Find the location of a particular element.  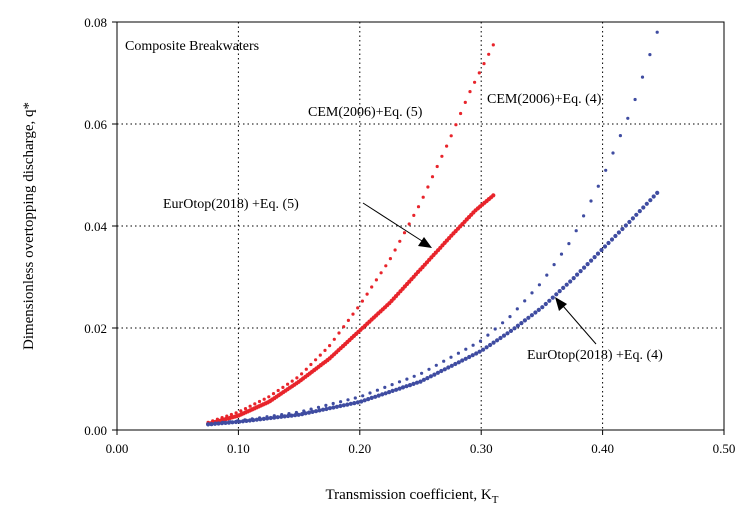

x-tick-label: 0.40 is located at coordinates (602, 448).